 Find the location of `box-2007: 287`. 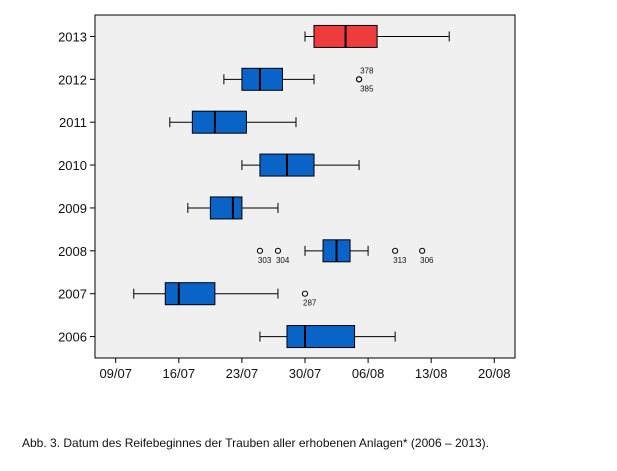

box-2007: 287 is located at coordinates (225, 295).